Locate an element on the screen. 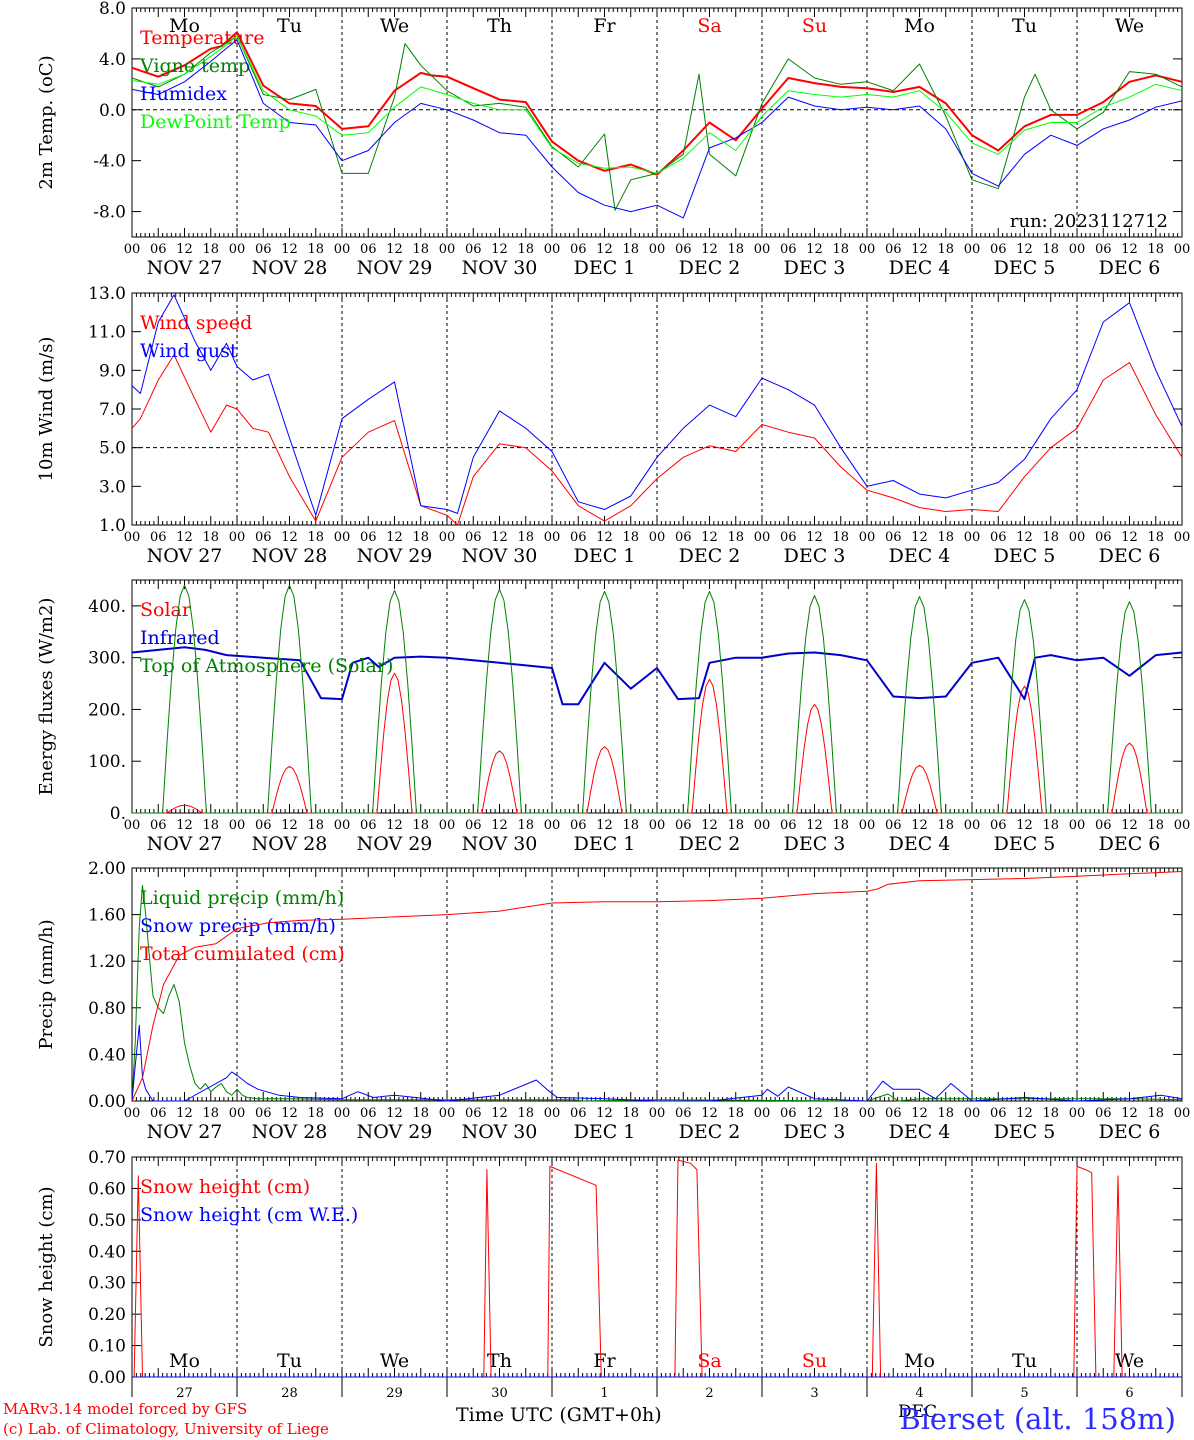 The image size is (1194, 1440). date-label: NOV 29 is located at coordinates (395, 1132).